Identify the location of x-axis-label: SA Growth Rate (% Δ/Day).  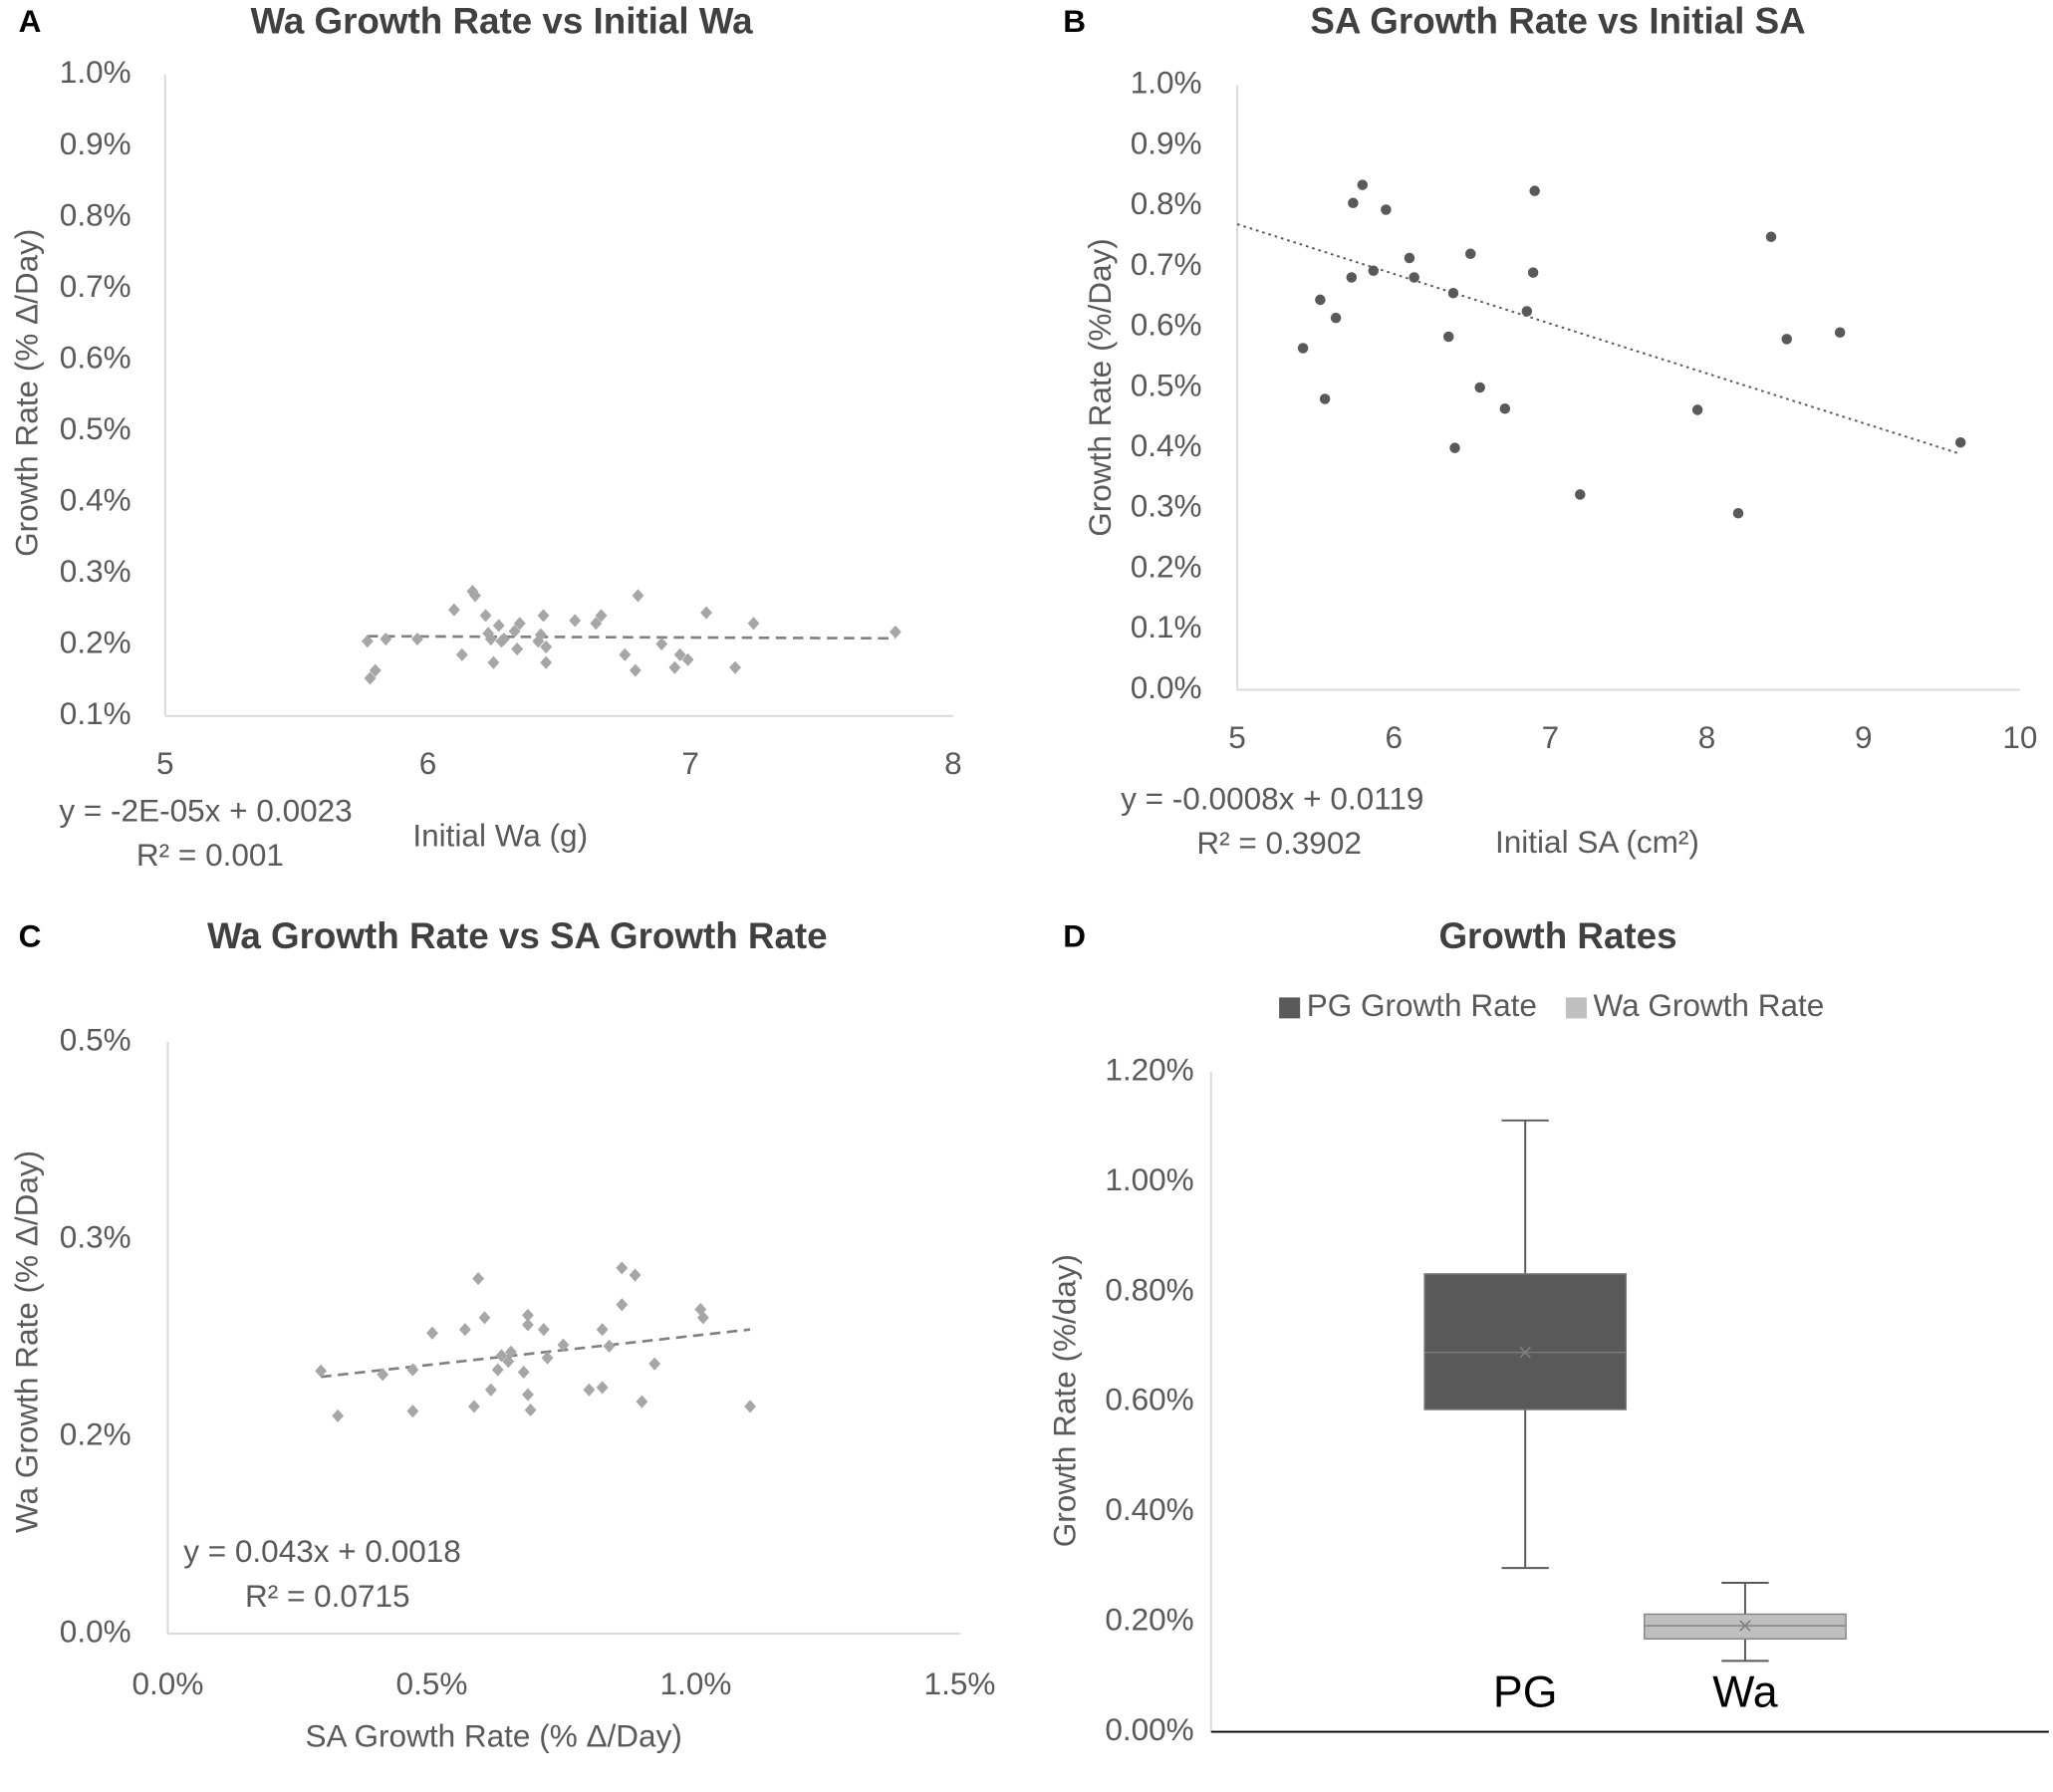
(493, 1735).